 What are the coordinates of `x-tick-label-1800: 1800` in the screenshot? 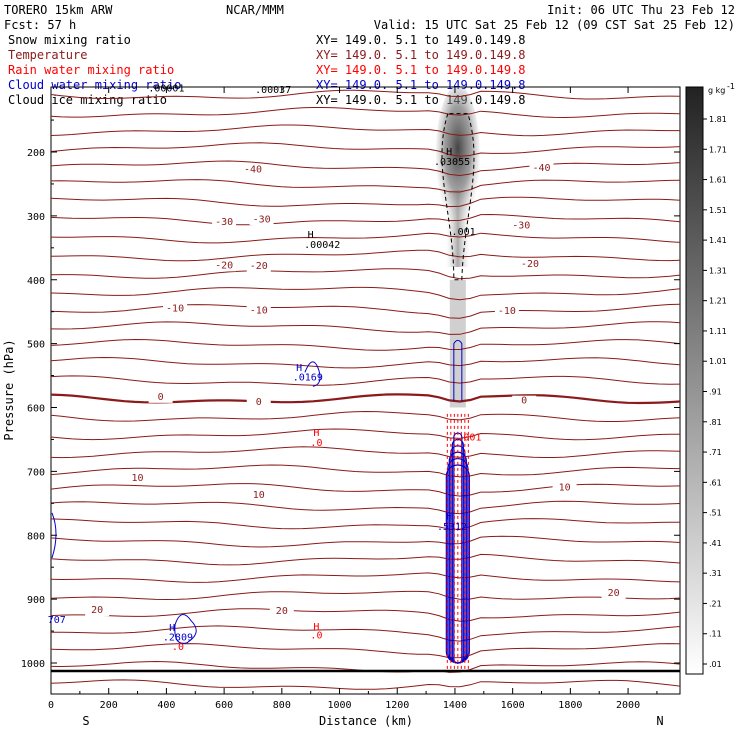 It's located at (570, 705).